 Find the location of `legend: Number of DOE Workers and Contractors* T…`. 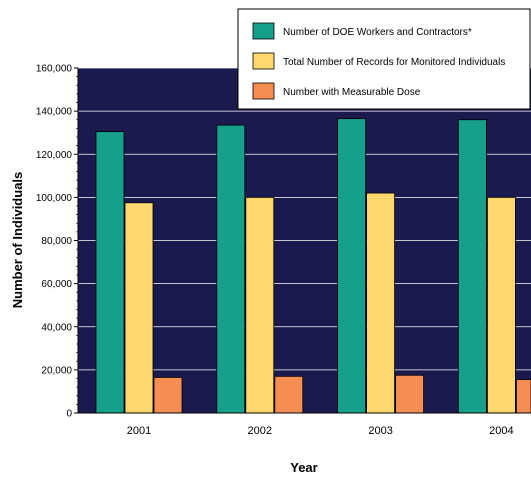

legend: Number of DOE Workers and Contractors* T… is located at coordinates (384, 59).